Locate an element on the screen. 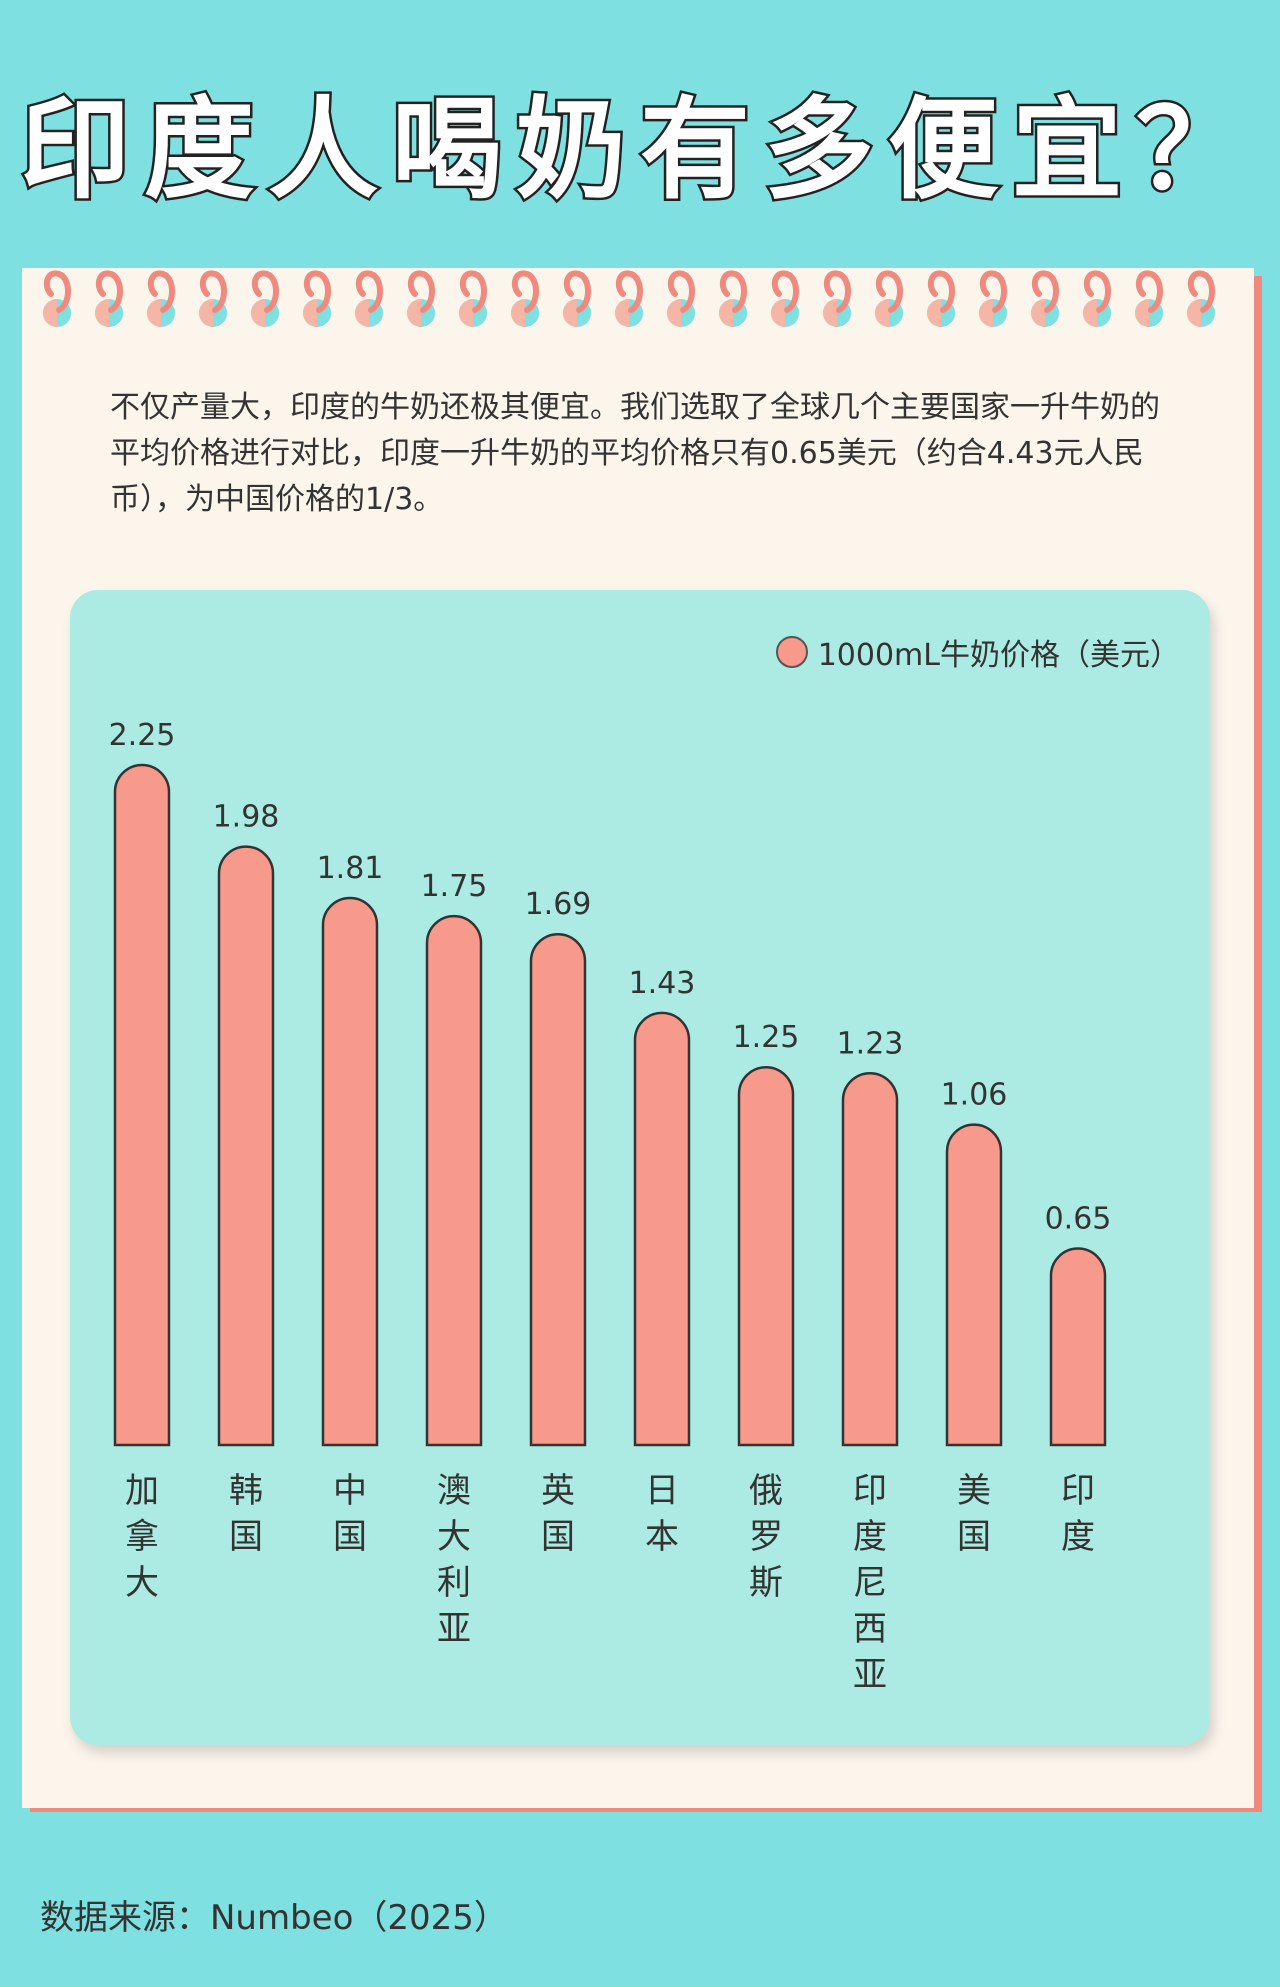 The height and width of the screenshot is (1987, 1280). chart-legend: 1000mL牛奶价格（美元） is located at coordinates (977, 652).